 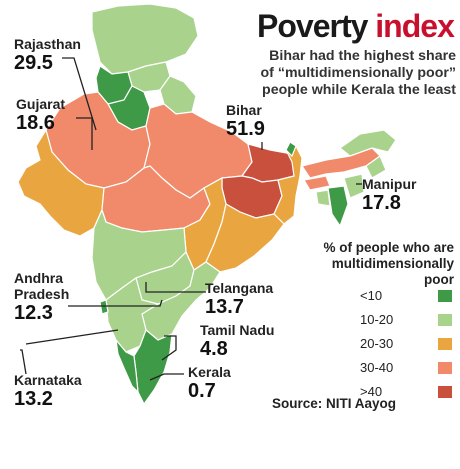 What do you see at coordinates (377, 343) in the screenshot?
I see `legend-label: 20-30` at bounding box center [377, 343].